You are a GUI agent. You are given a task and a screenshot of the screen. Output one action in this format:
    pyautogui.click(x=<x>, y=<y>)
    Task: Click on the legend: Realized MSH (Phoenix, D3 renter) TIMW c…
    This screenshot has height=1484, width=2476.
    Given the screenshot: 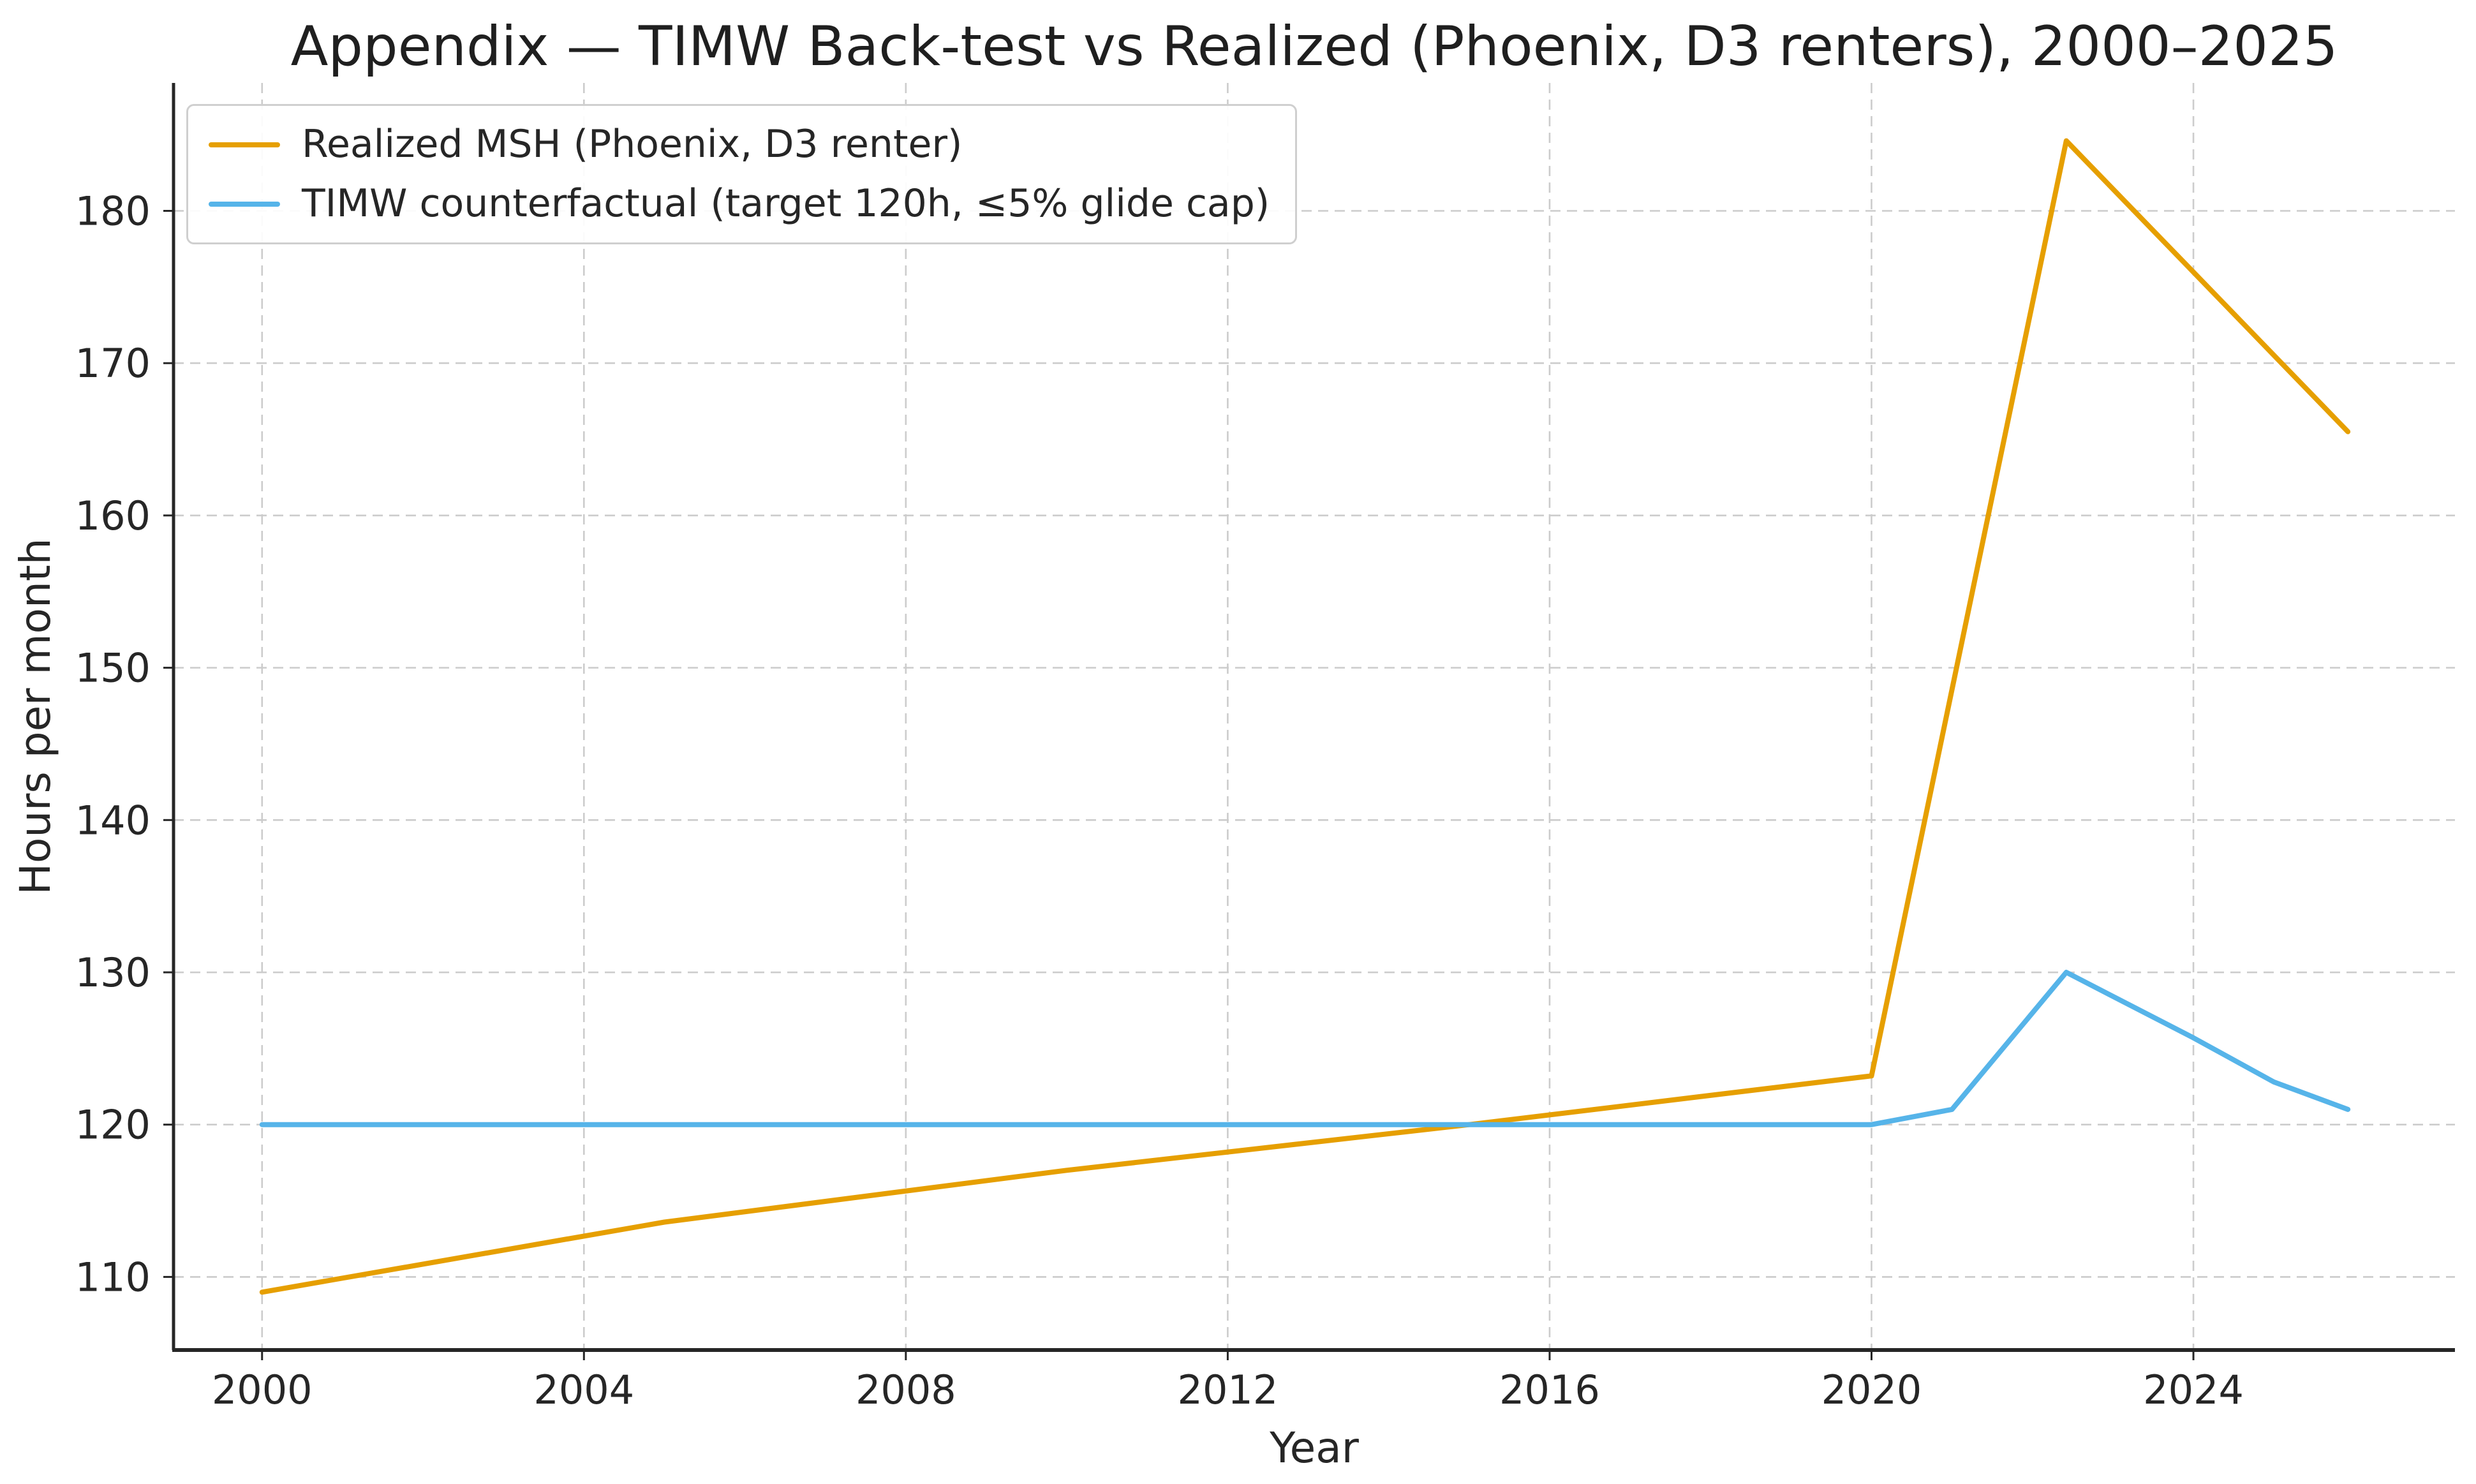 What is the action you would take?
    pyautogui.click(x=742, y=174)
    